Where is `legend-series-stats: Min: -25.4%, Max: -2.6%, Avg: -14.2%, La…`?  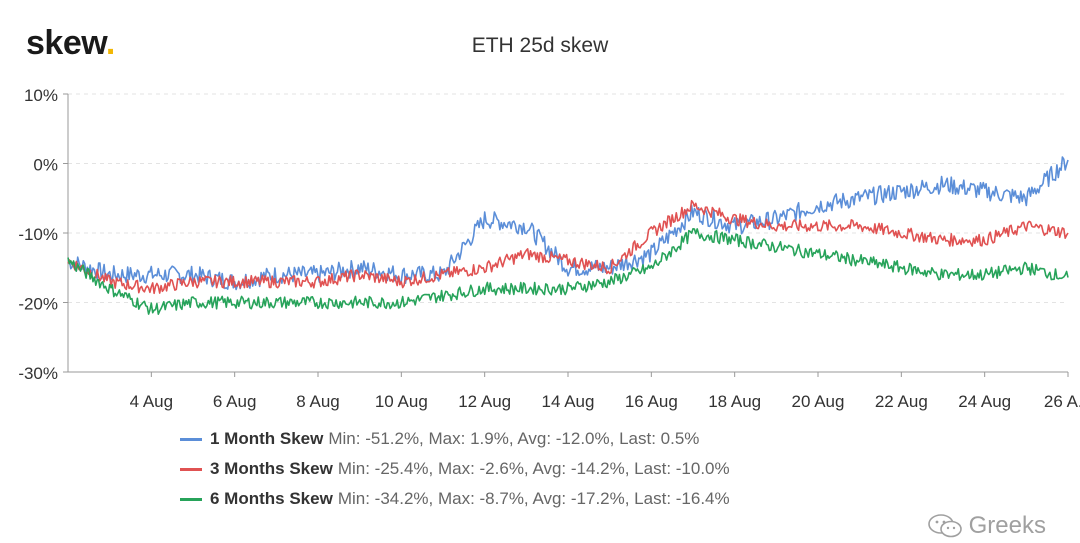 legend-series-stats: Min: -25.4%, Max: -2.6%, Avg: -14.2%, La… is located at coordinates (533, 468).